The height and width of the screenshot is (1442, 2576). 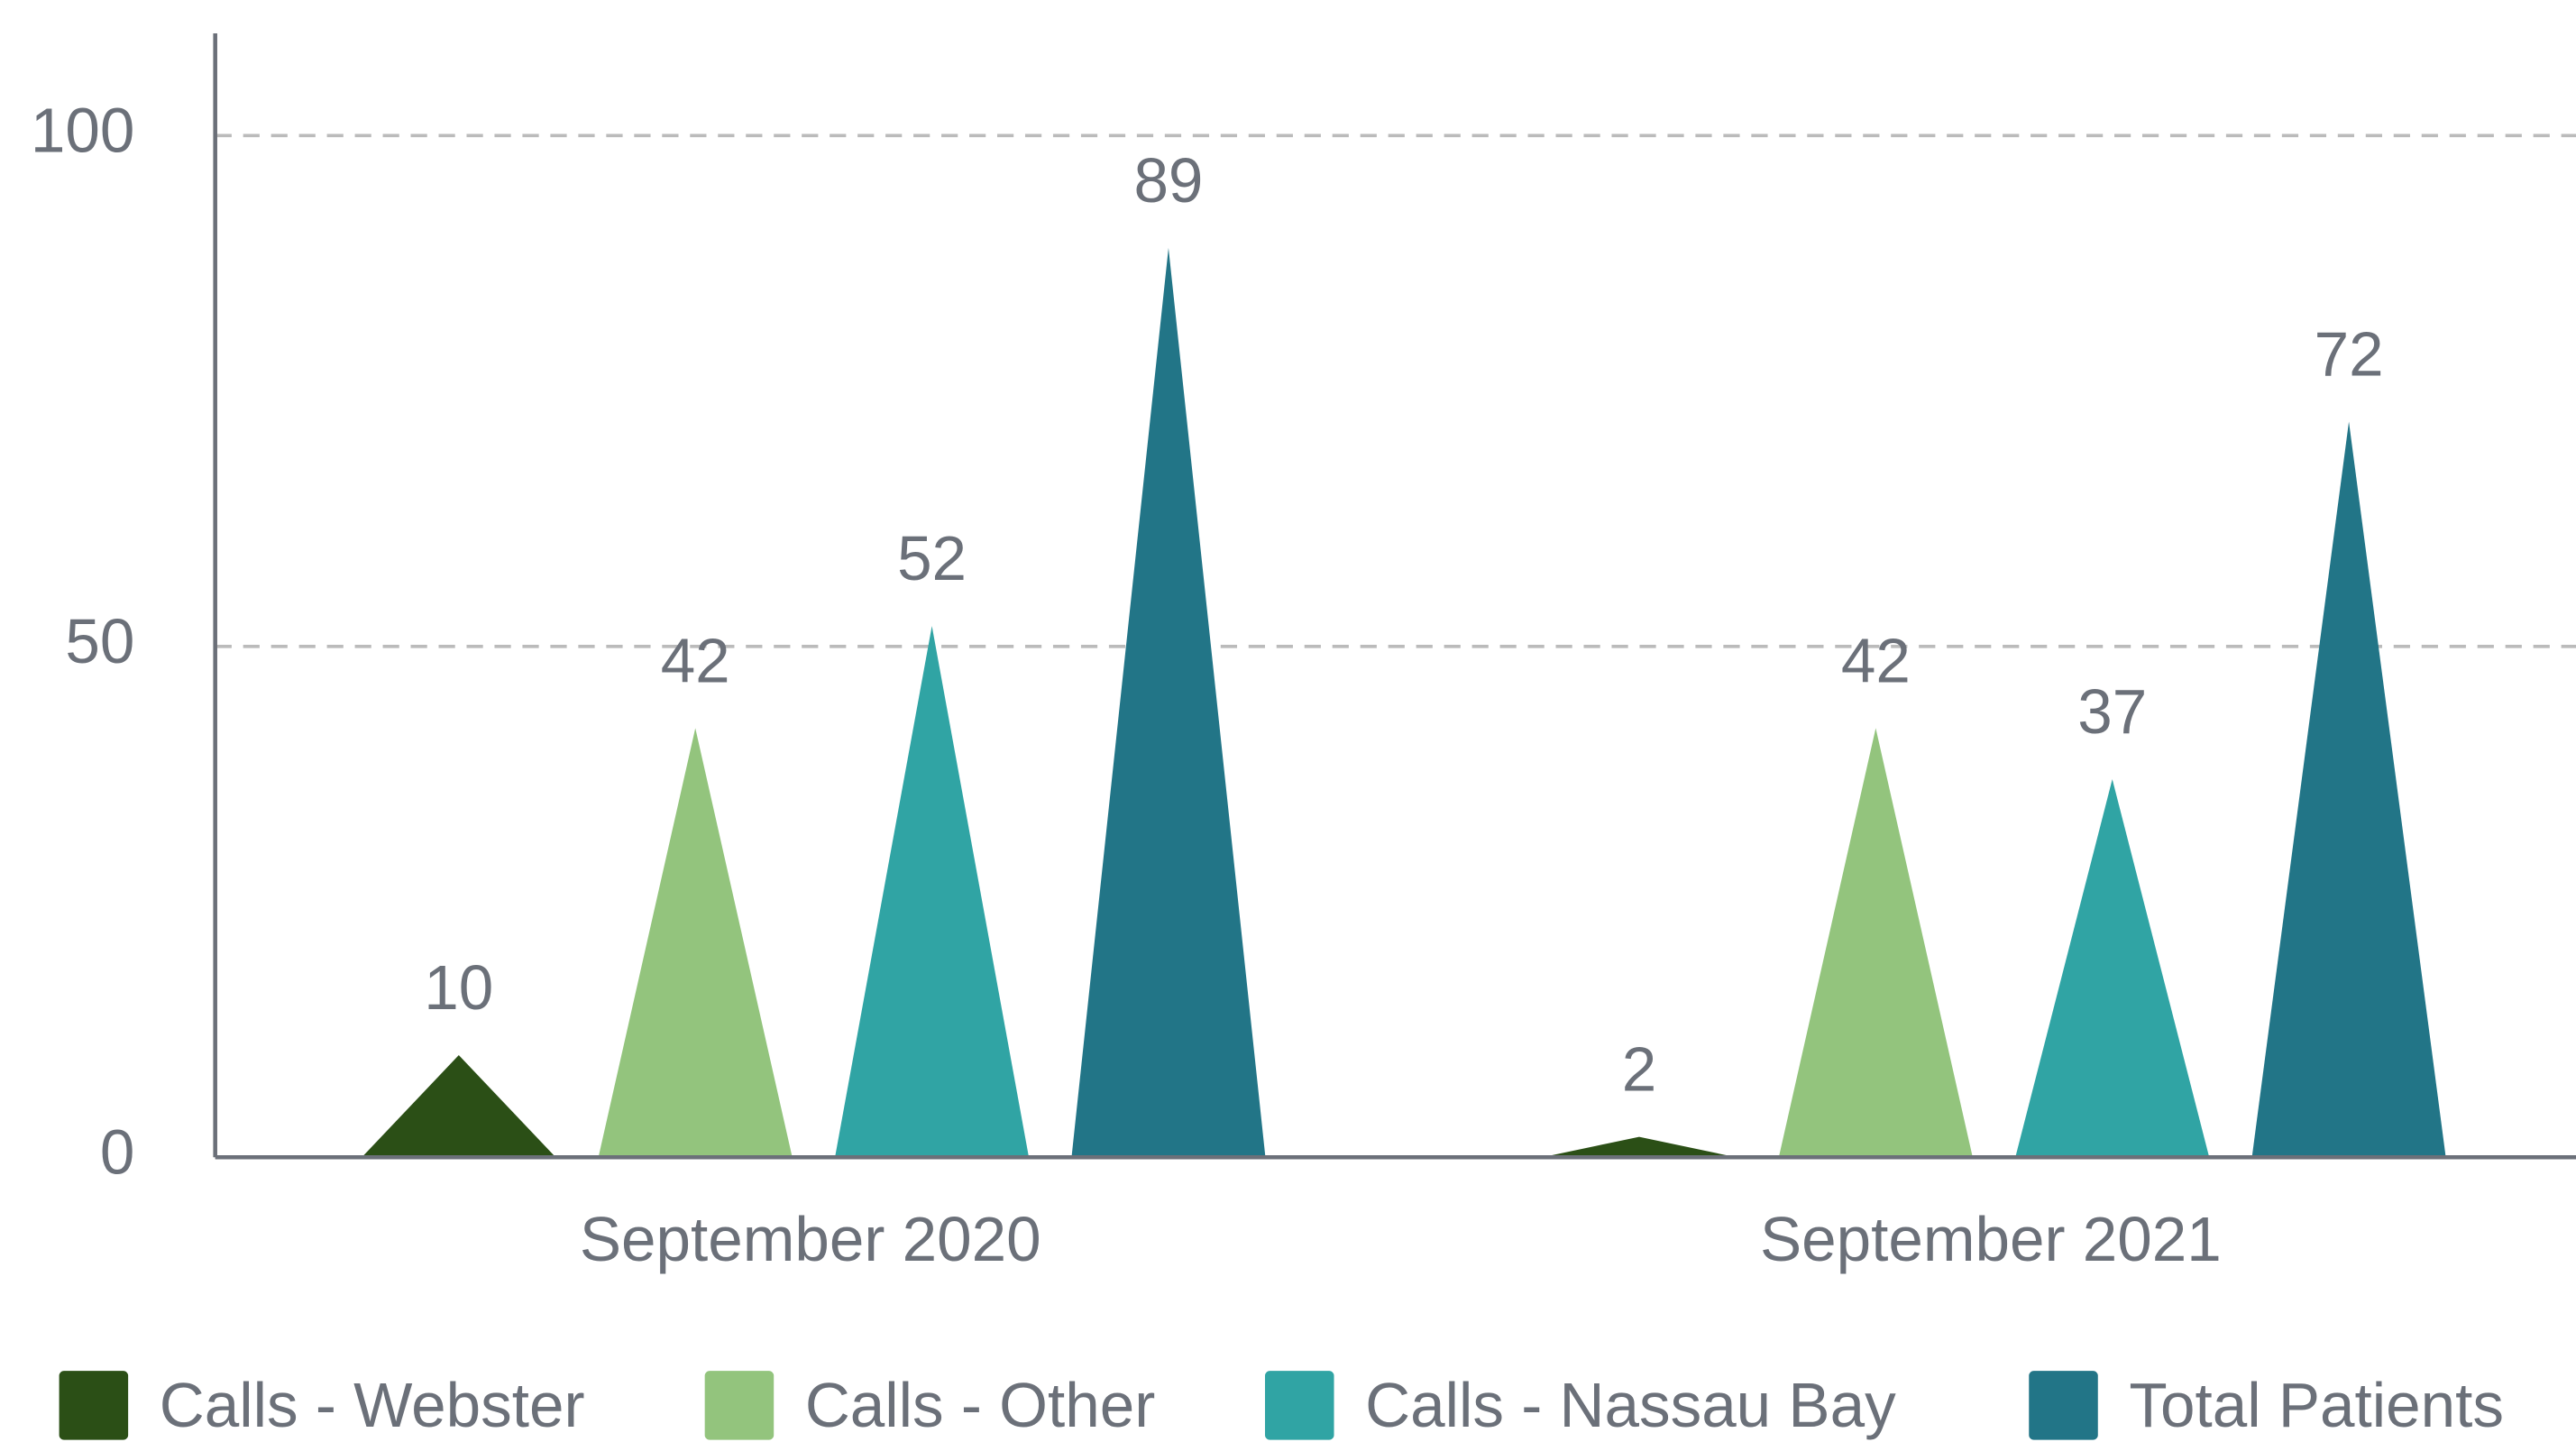 I want to click on x-tick-label: September 2021, so click(x=1991, y=1239).